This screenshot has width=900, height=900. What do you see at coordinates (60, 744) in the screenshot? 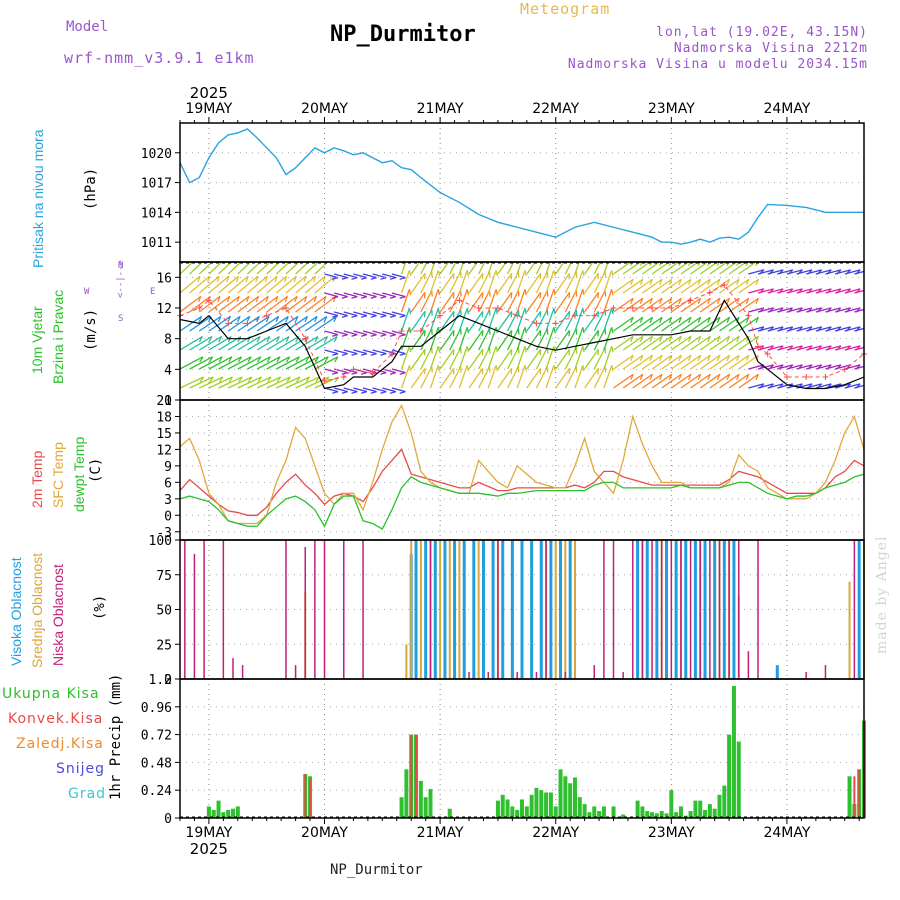
I see `legend-frozen: Zaledj.Kisa` at bounding box center [60, 744].